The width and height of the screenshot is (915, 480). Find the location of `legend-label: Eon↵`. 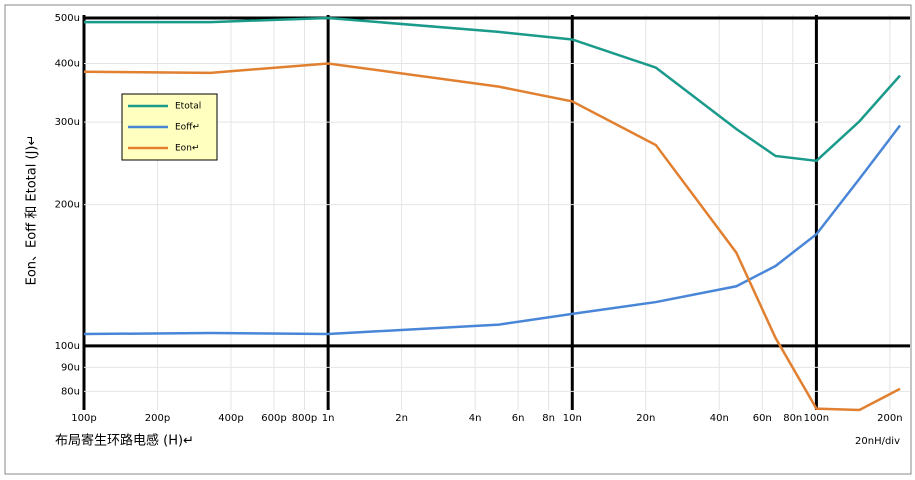

legend-label: Eon↵ is located at coordinates (187, 149).